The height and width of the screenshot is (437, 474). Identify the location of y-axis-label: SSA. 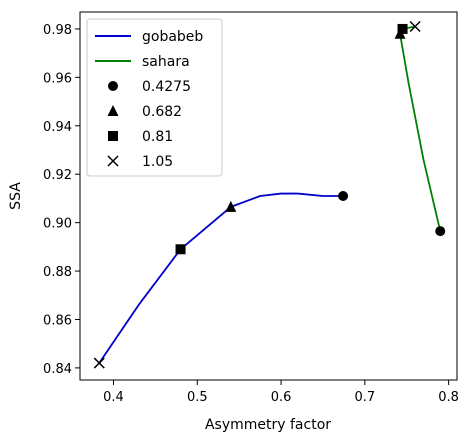
(16, 196).